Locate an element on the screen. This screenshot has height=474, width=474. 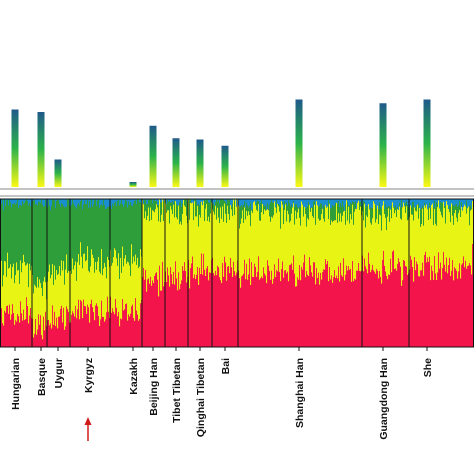
admixture-cluster-shanghai-han is located at coordinates (300, 243).